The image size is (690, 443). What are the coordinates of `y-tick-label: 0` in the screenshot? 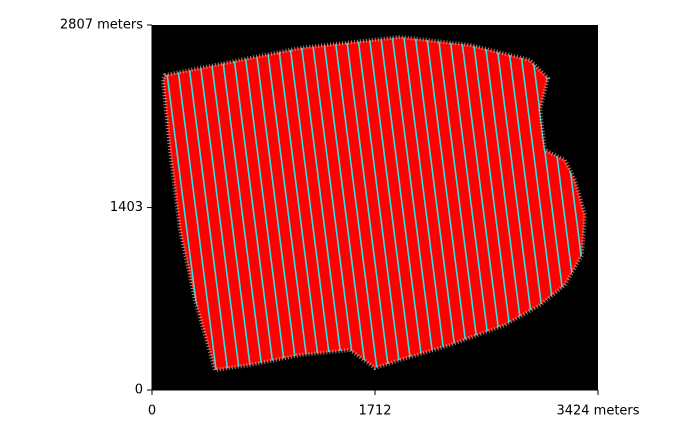 It's located at (139, 390).